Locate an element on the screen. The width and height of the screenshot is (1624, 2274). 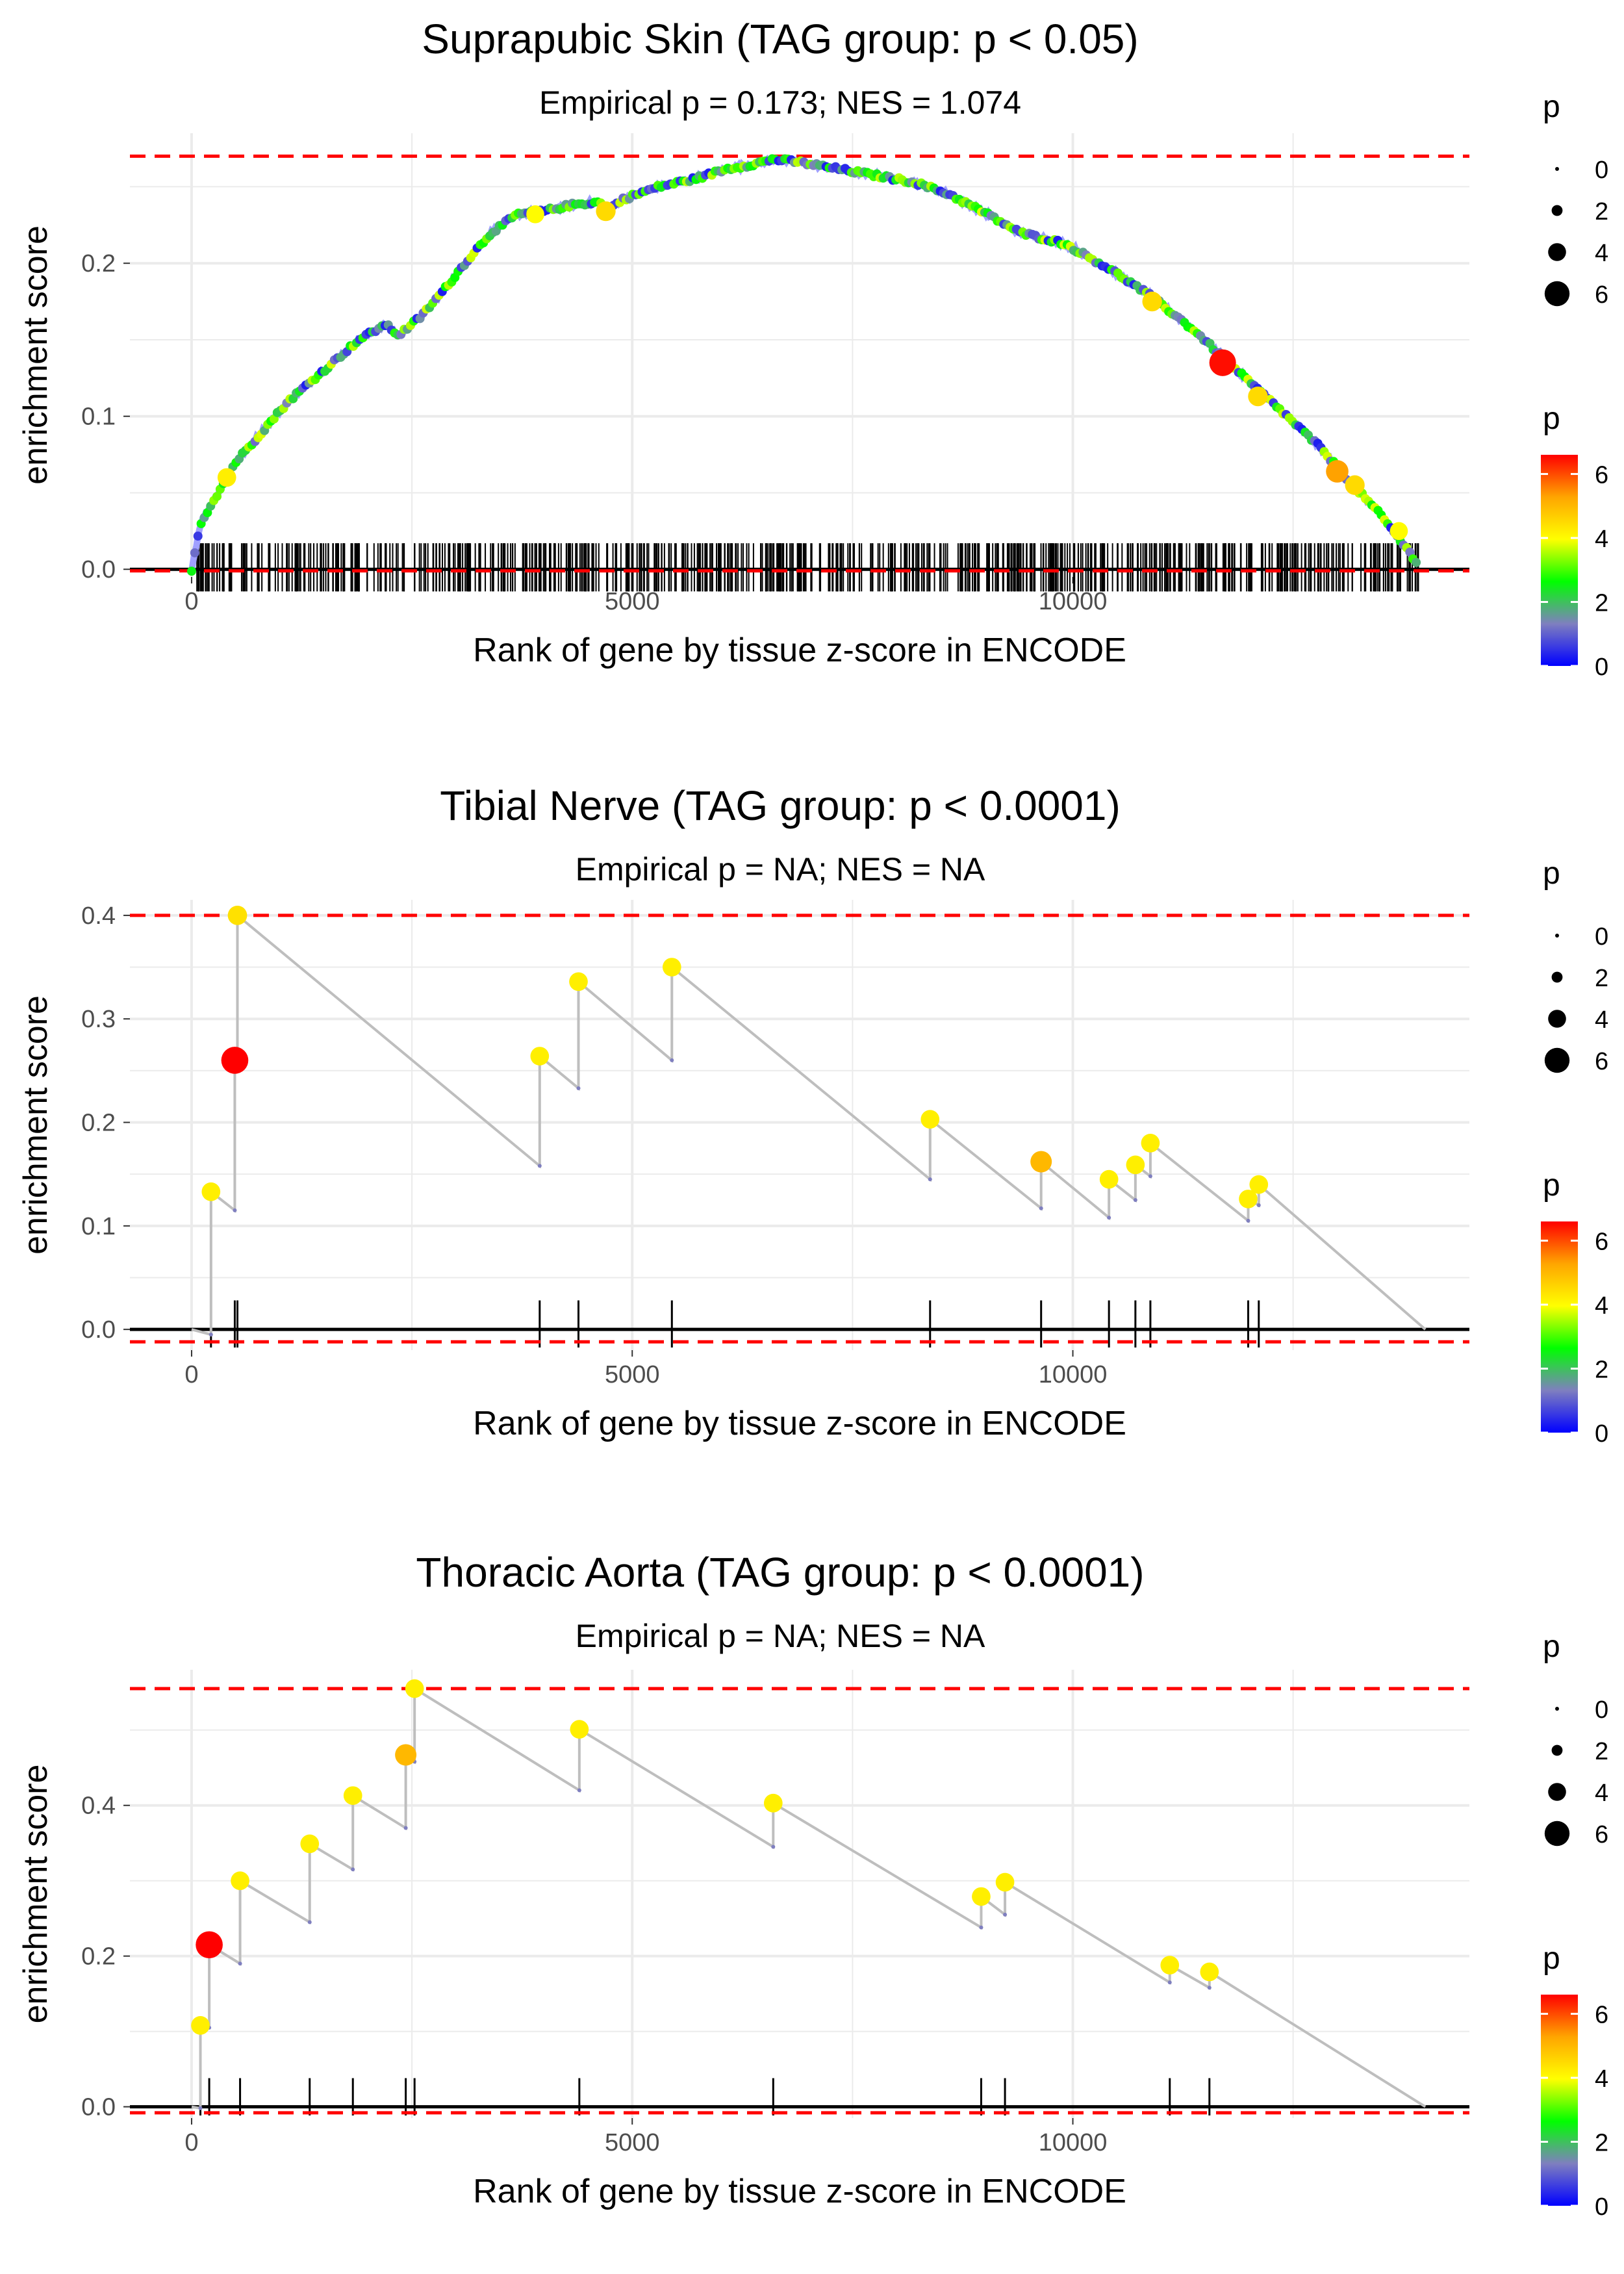
panel-title: Suprapubic Skin (TAG group: p < 0.05) is located at coordinates (780, 39).